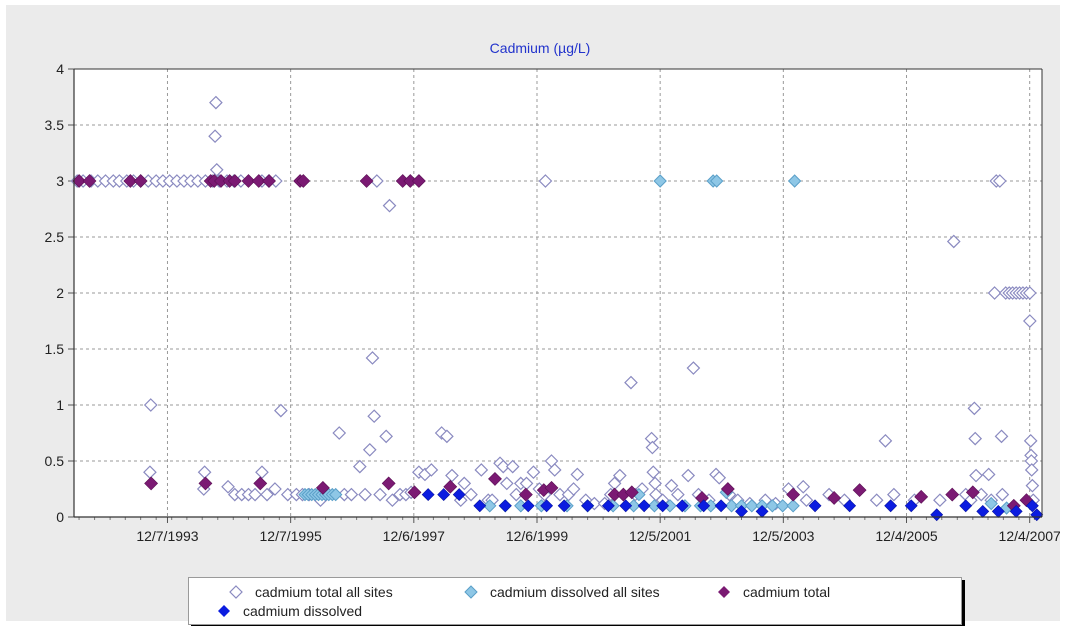 The height and width of the screenshot is (626, 1065). Describe the element at coordinates (60, 181) in the screenshot. I see `y-tick-label: 3` at that location.